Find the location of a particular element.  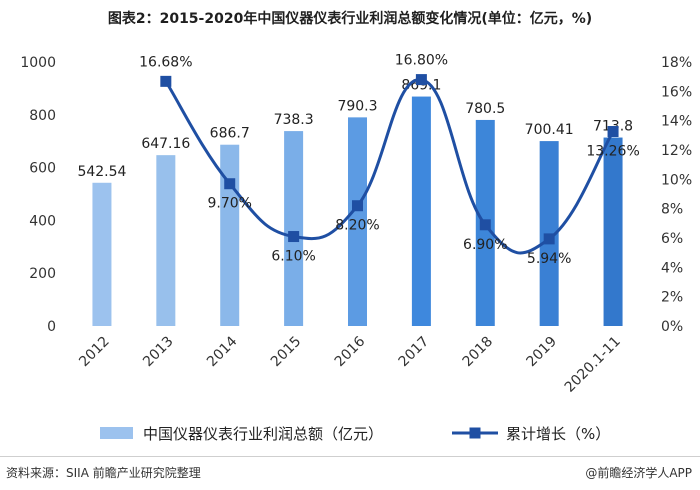

right-tick-label: 2% is located at coordinates (672, 298).